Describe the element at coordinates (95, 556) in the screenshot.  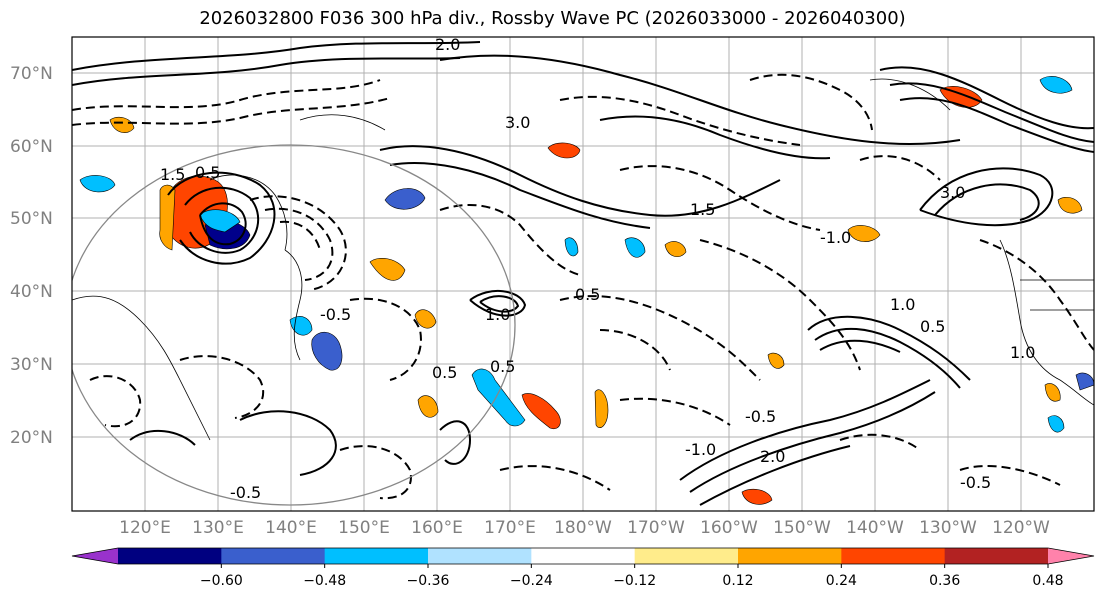
I see `colorbar-extend-low` at that location.